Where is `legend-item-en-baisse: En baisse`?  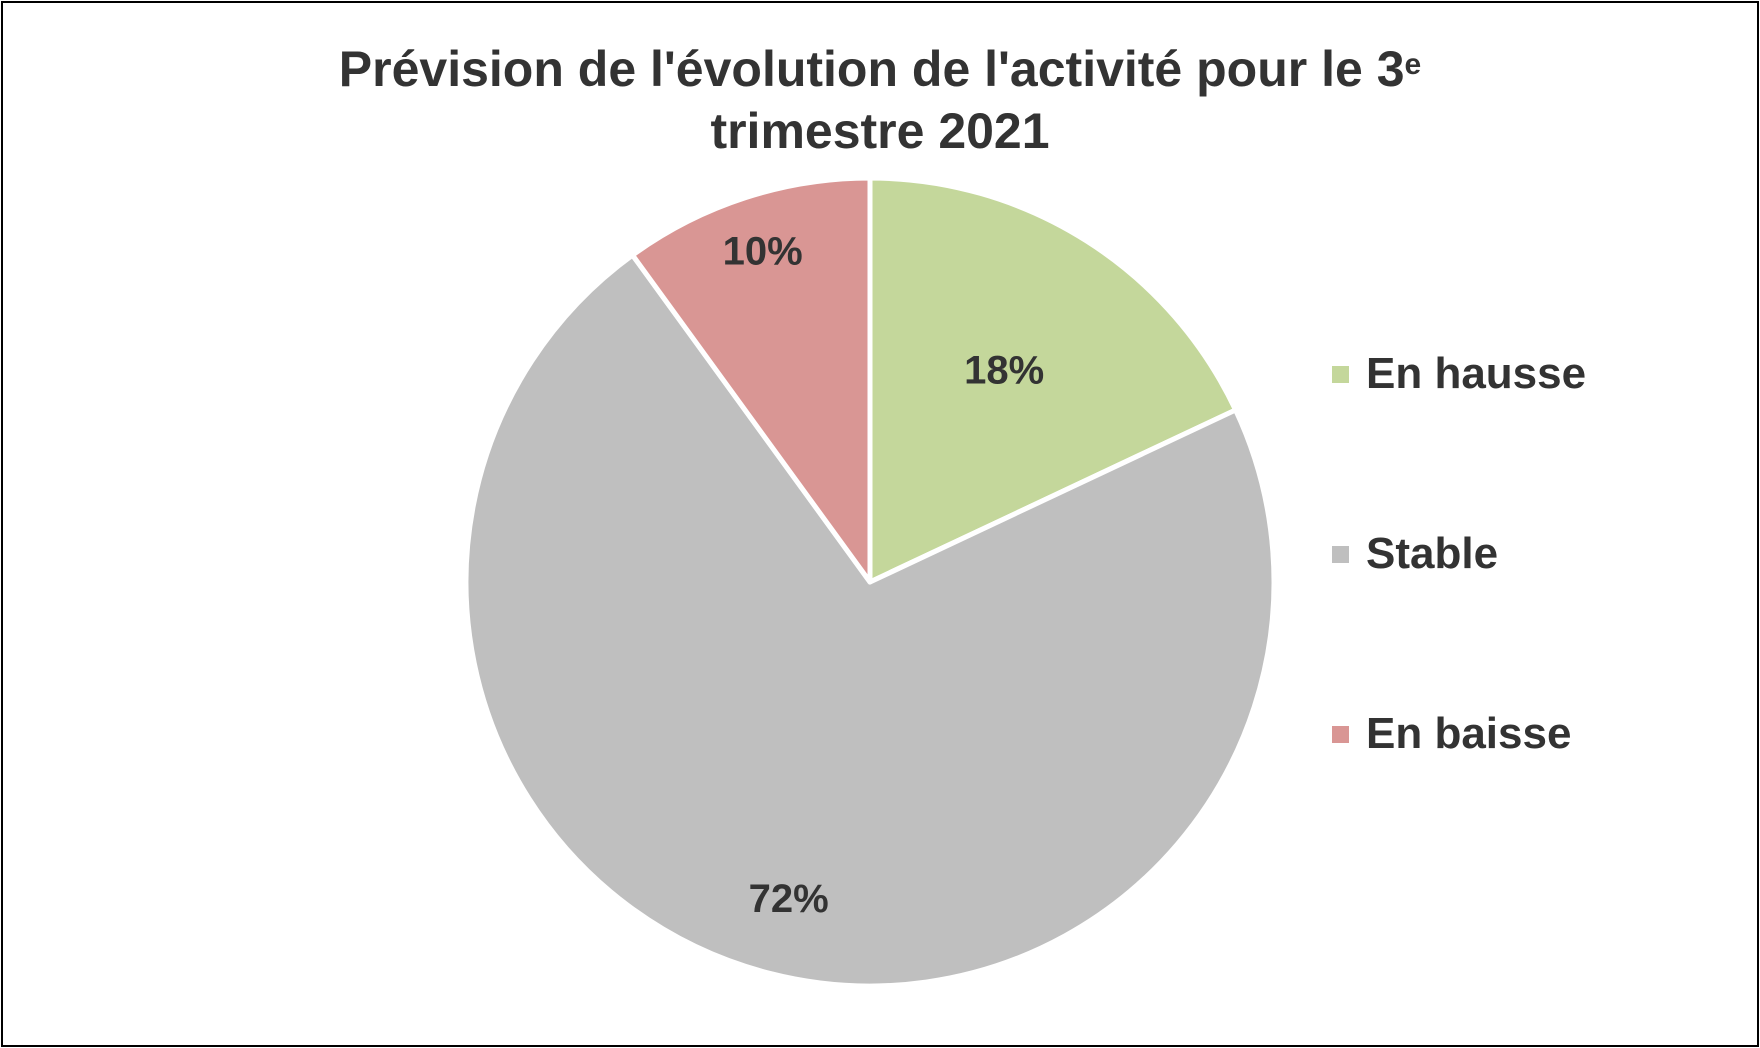
legend-item-en-baisse: En baisse is located at coordinates (1532, 792).